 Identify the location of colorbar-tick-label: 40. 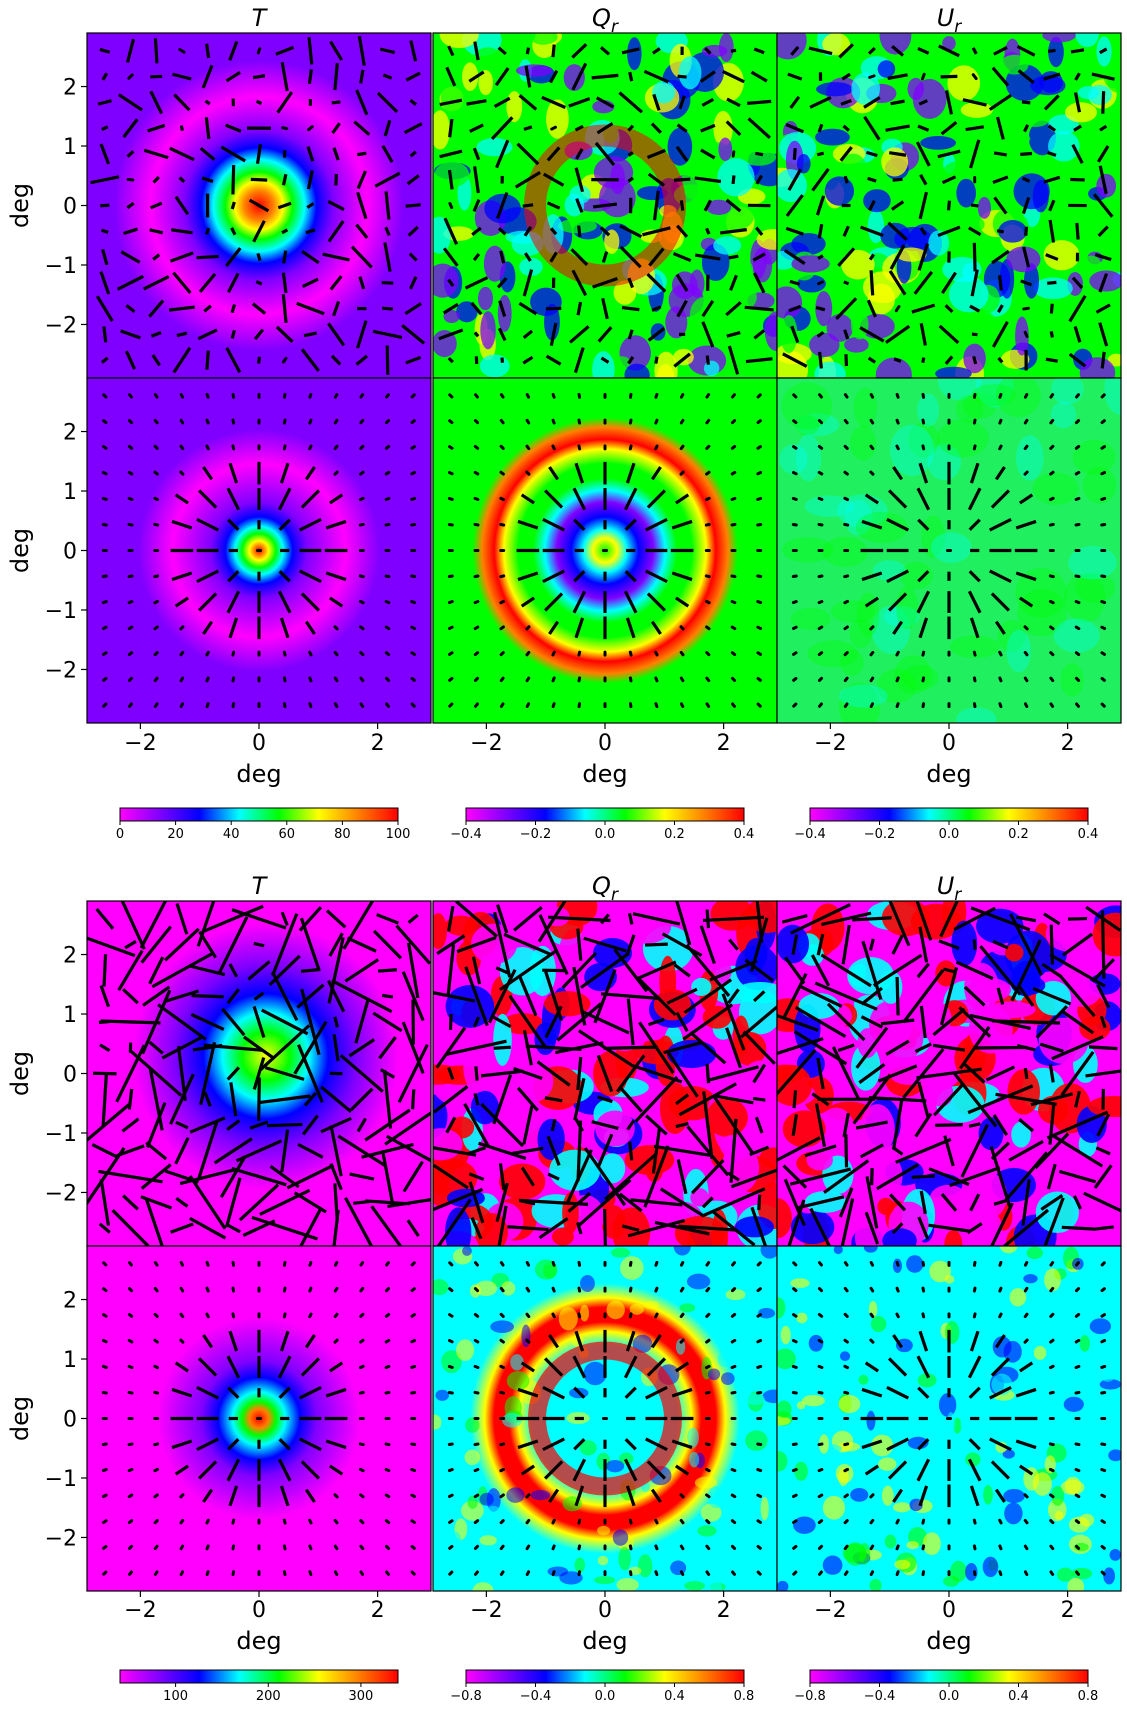
(231, 834).